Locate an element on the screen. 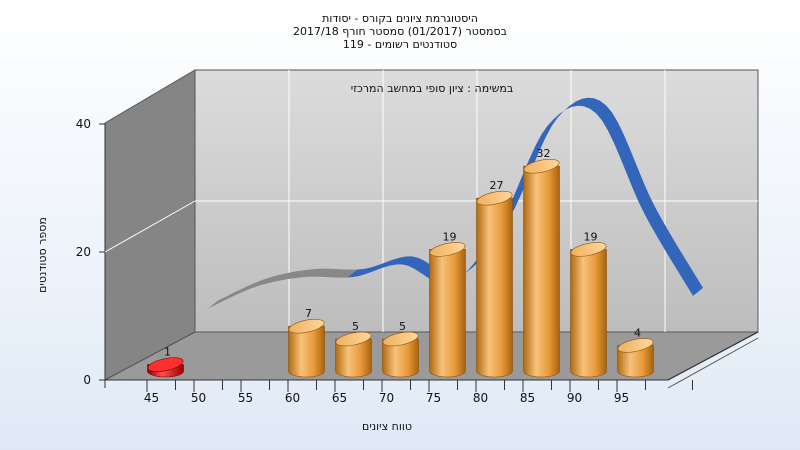 The width and height of the screenshot is (800, 450). x-tick-label: 90 is located at coordinates (574, 398).